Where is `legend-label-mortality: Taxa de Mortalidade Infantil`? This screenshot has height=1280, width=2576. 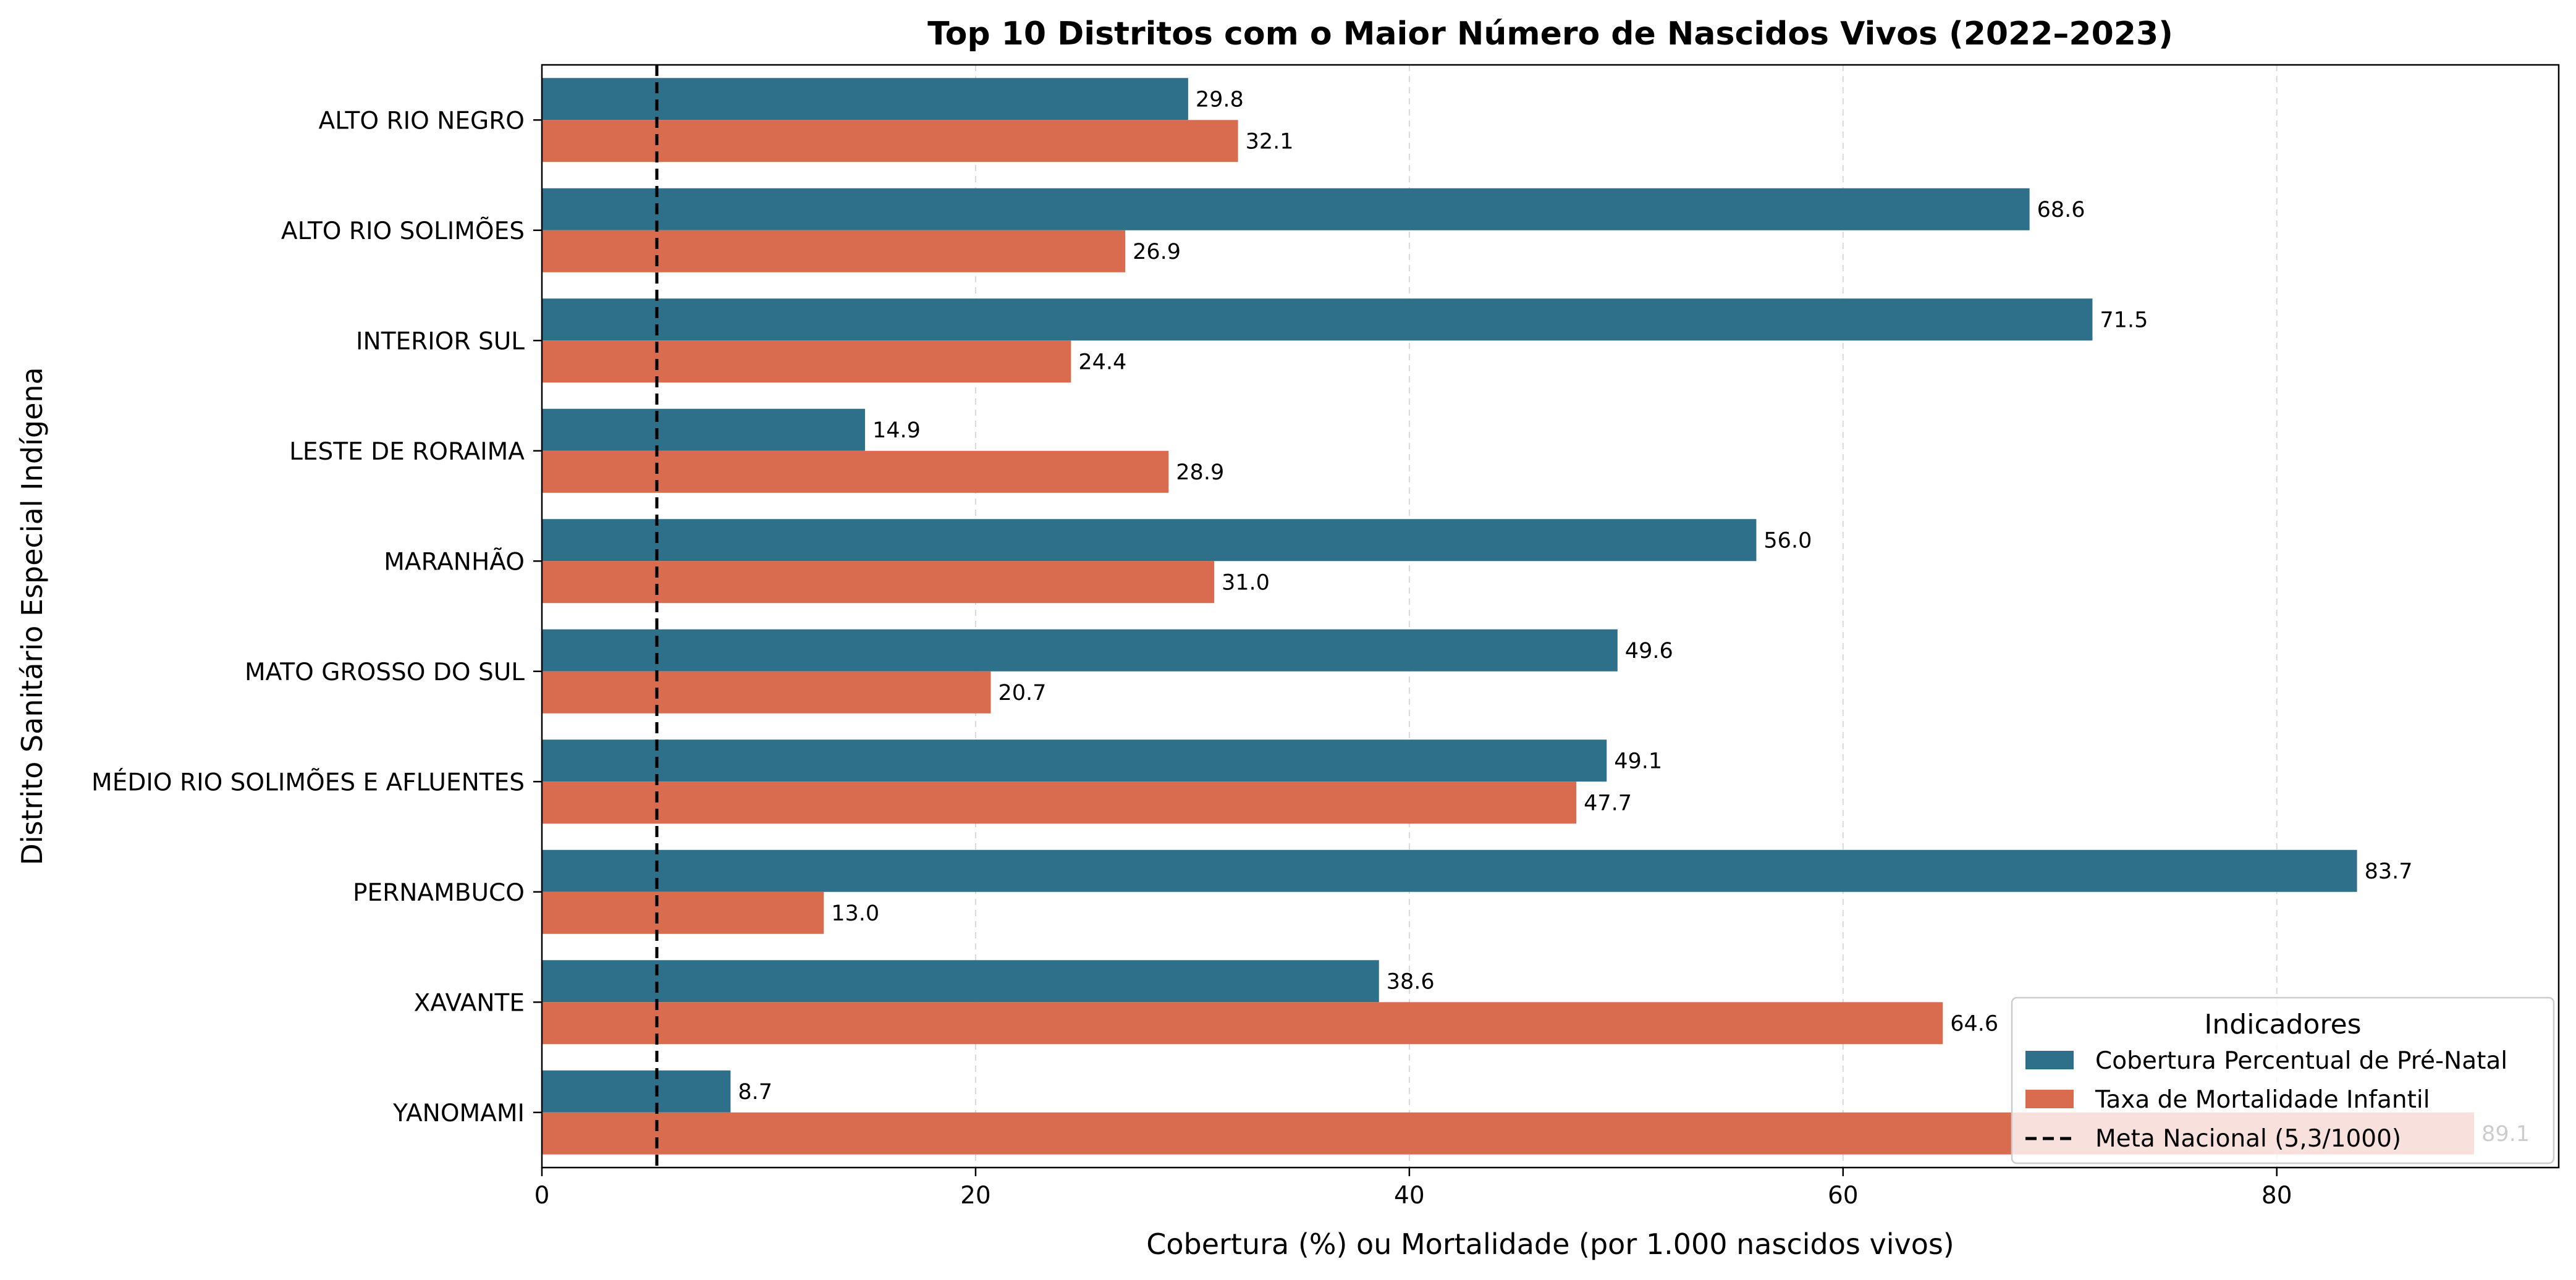 legend-label-mortality: Taxa de Mortalidade Infantil is located at coordinates (2262, 1100).